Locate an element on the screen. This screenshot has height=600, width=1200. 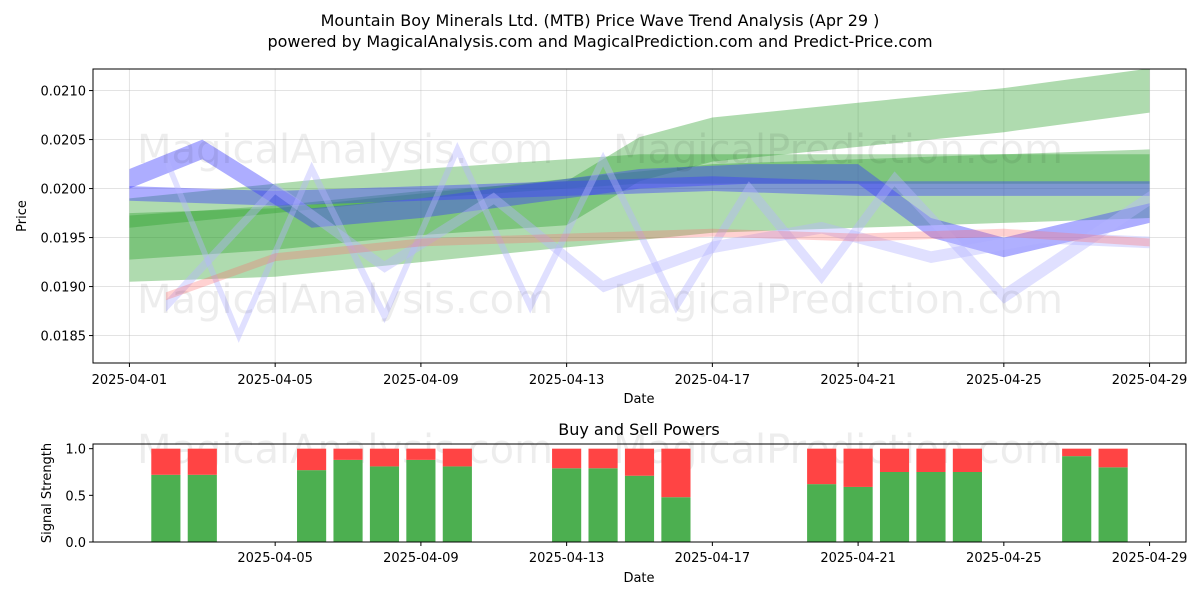
price-ylabel: Price is located at coordinates (22, 216).